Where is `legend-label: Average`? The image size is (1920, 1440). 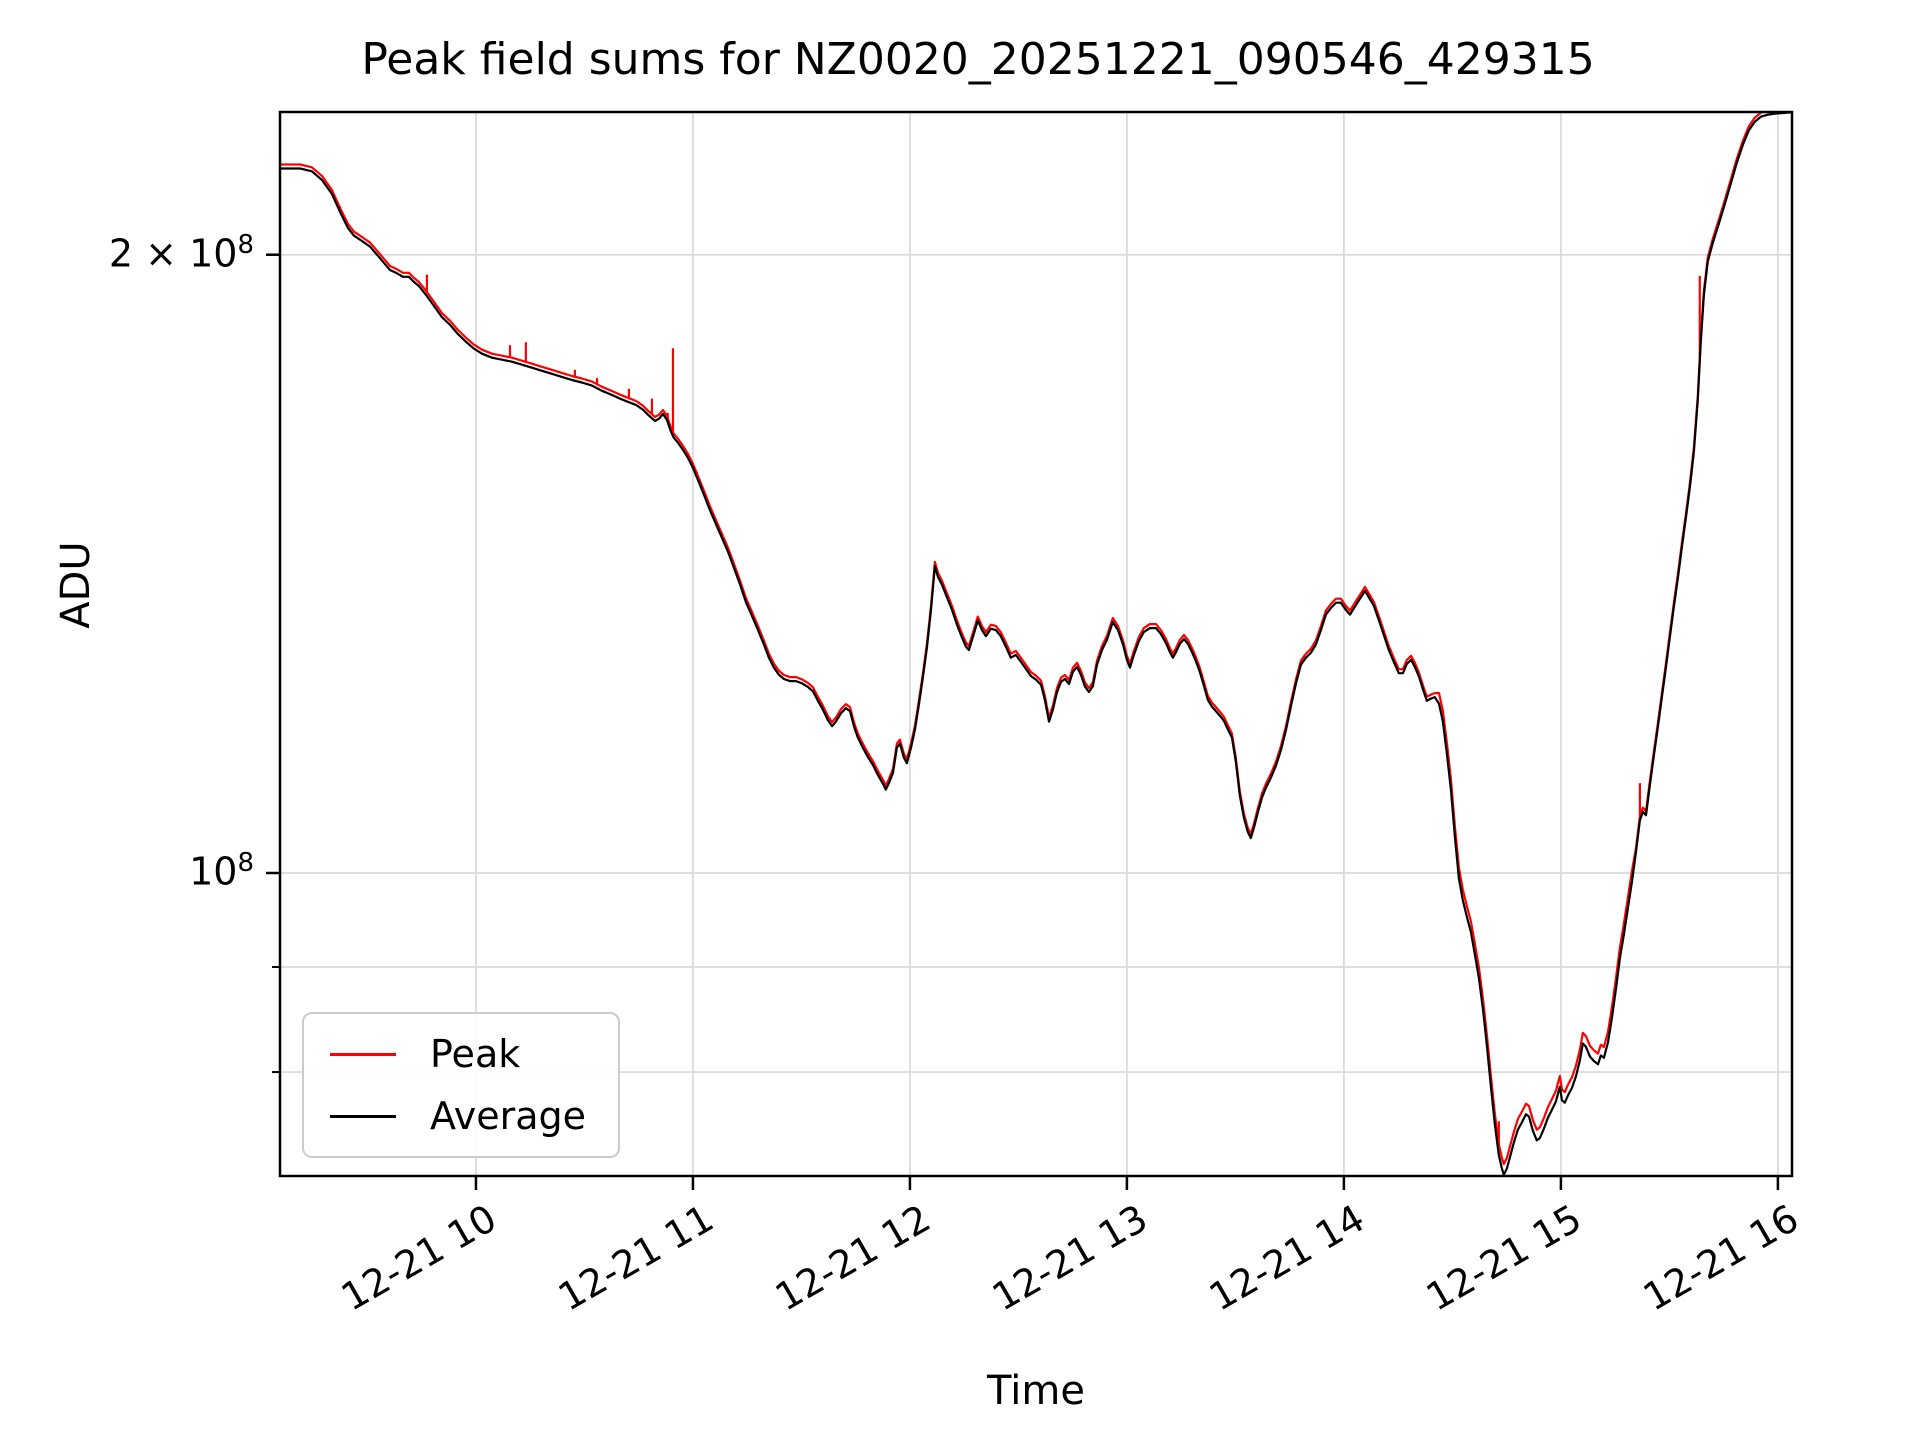 legend-label: Average is located at coordinates (508, 1116).